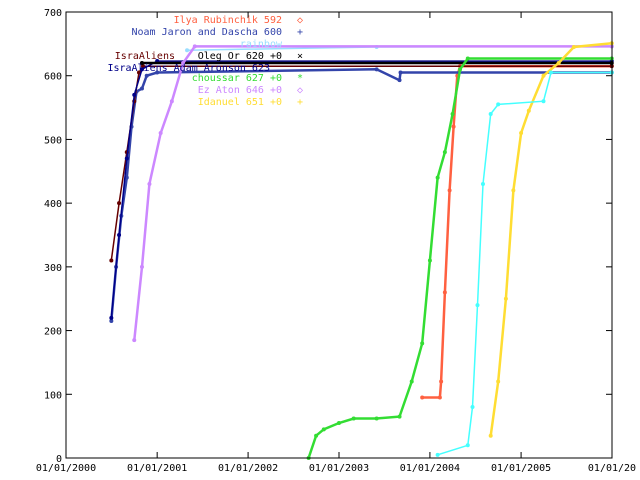 The width and height of the screenshot is (640, 480). What do you see at coordinates (53, 13) in the screenshot?
I see `y-tick-label: 700` at bounding box center [53, 13].